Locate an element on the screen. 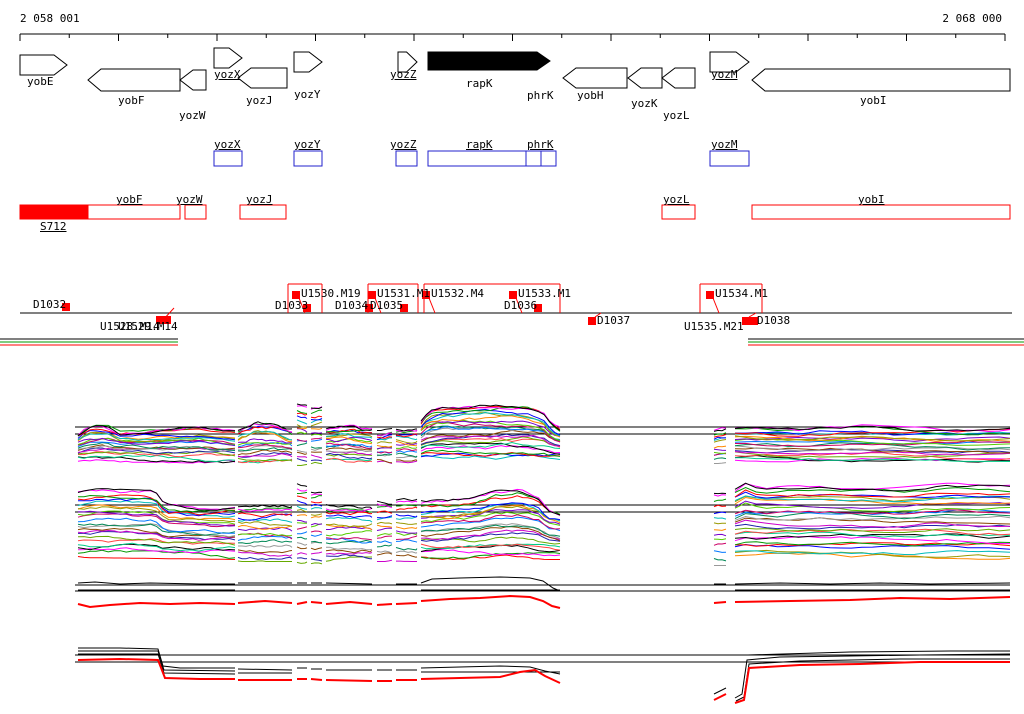 This screenshot has height=714, width=1024. feature-label-yobF: yobF is located at coordinates (129, 199).